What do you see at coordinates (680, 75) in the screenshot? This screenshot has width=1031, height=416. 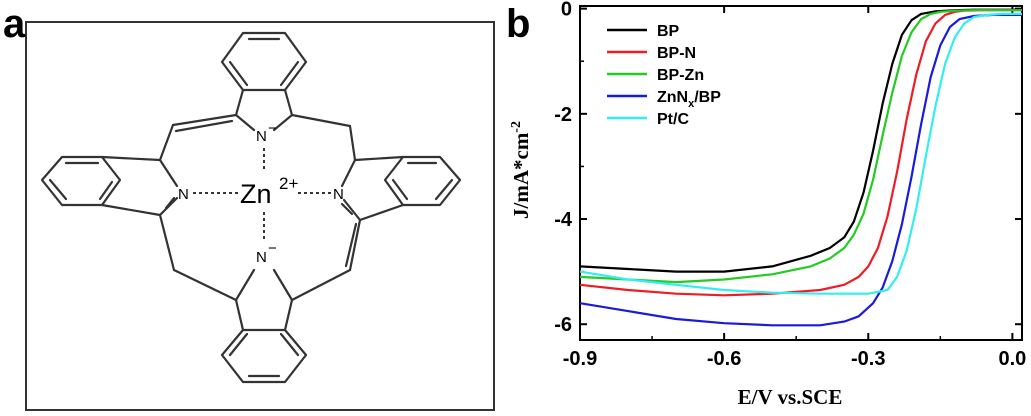 I see `legend-entry: BP-Zn` at bounding box center [680, 75].